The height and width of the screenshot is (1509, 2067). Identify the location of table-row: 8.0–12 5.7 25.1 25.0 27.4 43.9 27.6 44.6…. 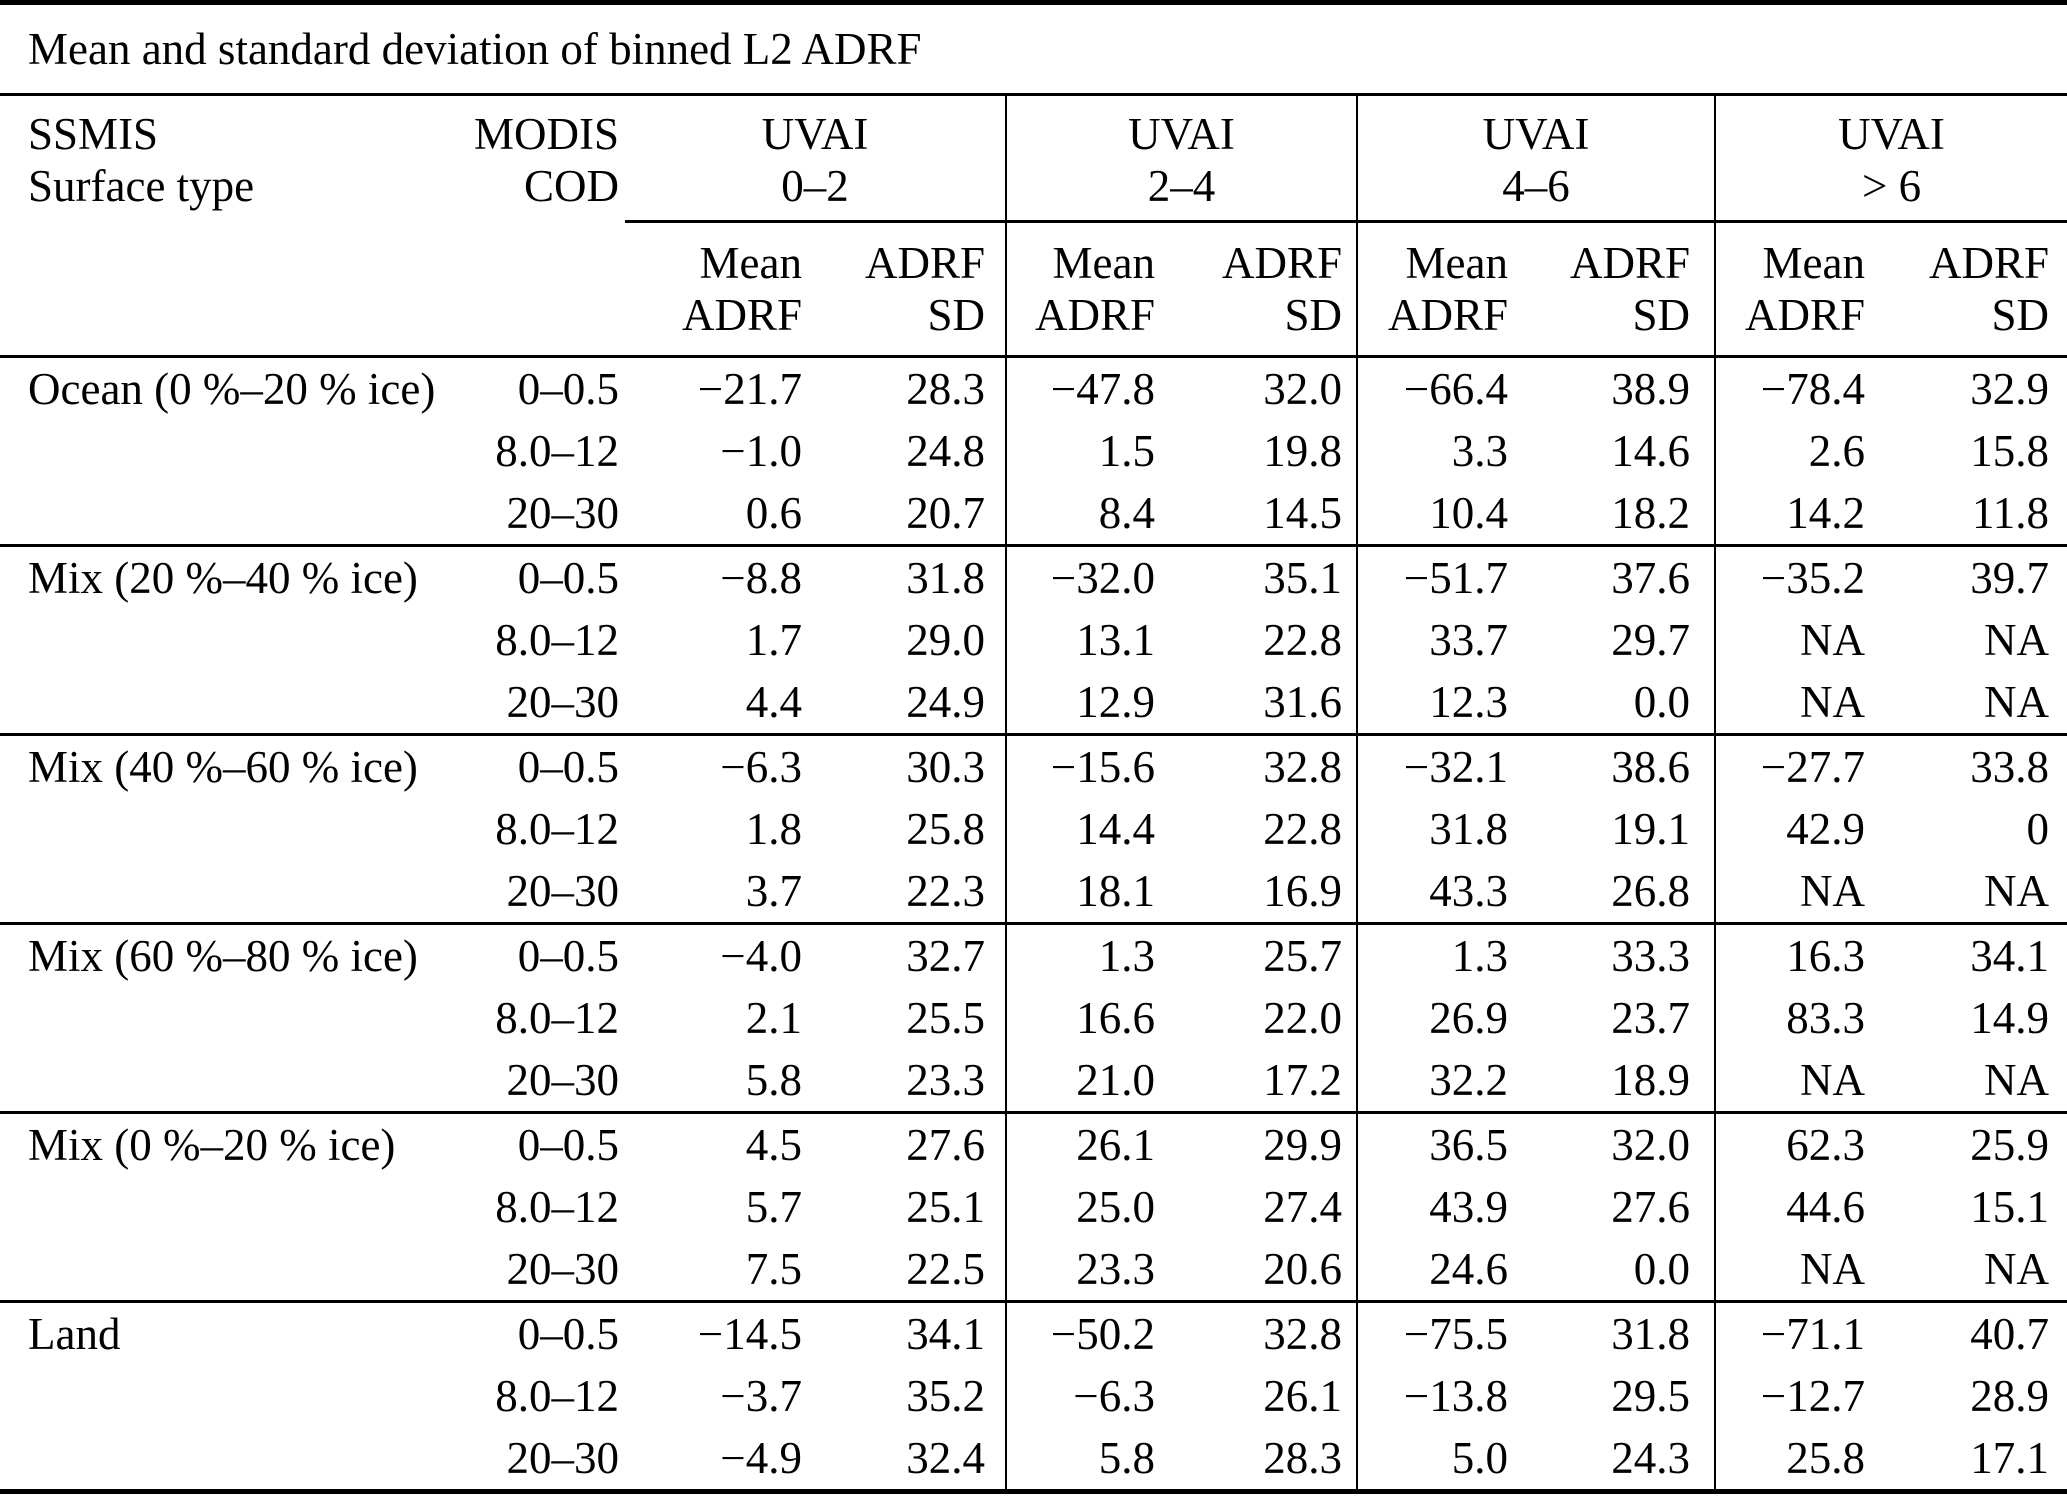
(1033, 1207).